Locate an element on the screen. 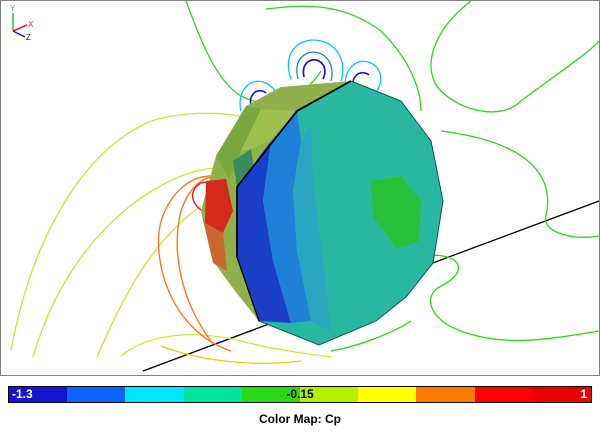 This screenshot has height=438, width=600. colorbar-mid-label: -0.15 is located at coordinates (300, 394).